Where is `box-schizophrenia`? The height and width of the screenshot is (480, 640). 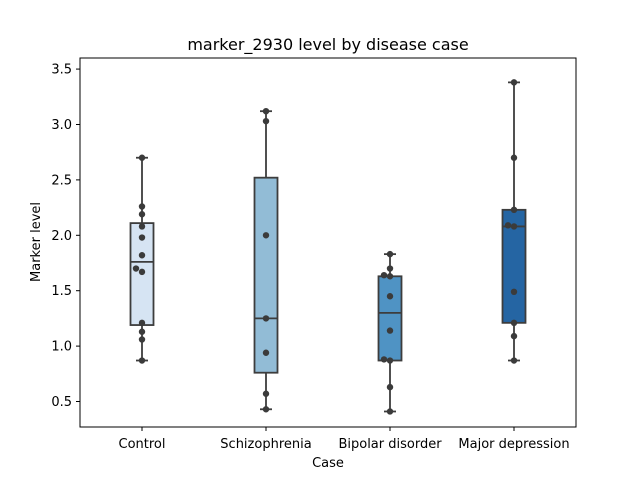
box-schizophrenia is located at coordinates (266, 260).